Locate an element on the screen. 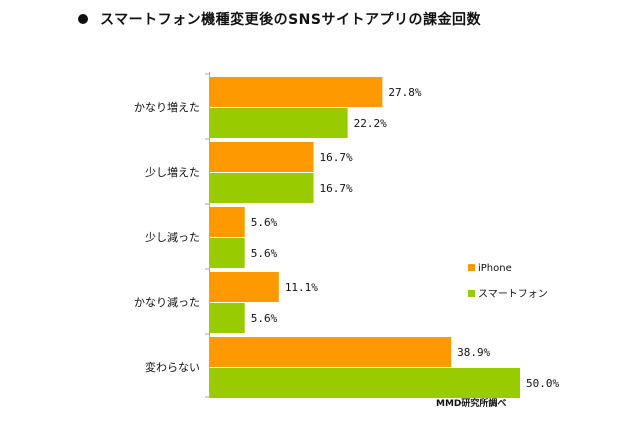 The width and height of the screenshot is (640, 426). category-label: かなり増えた is located at coordinates (167, 107).